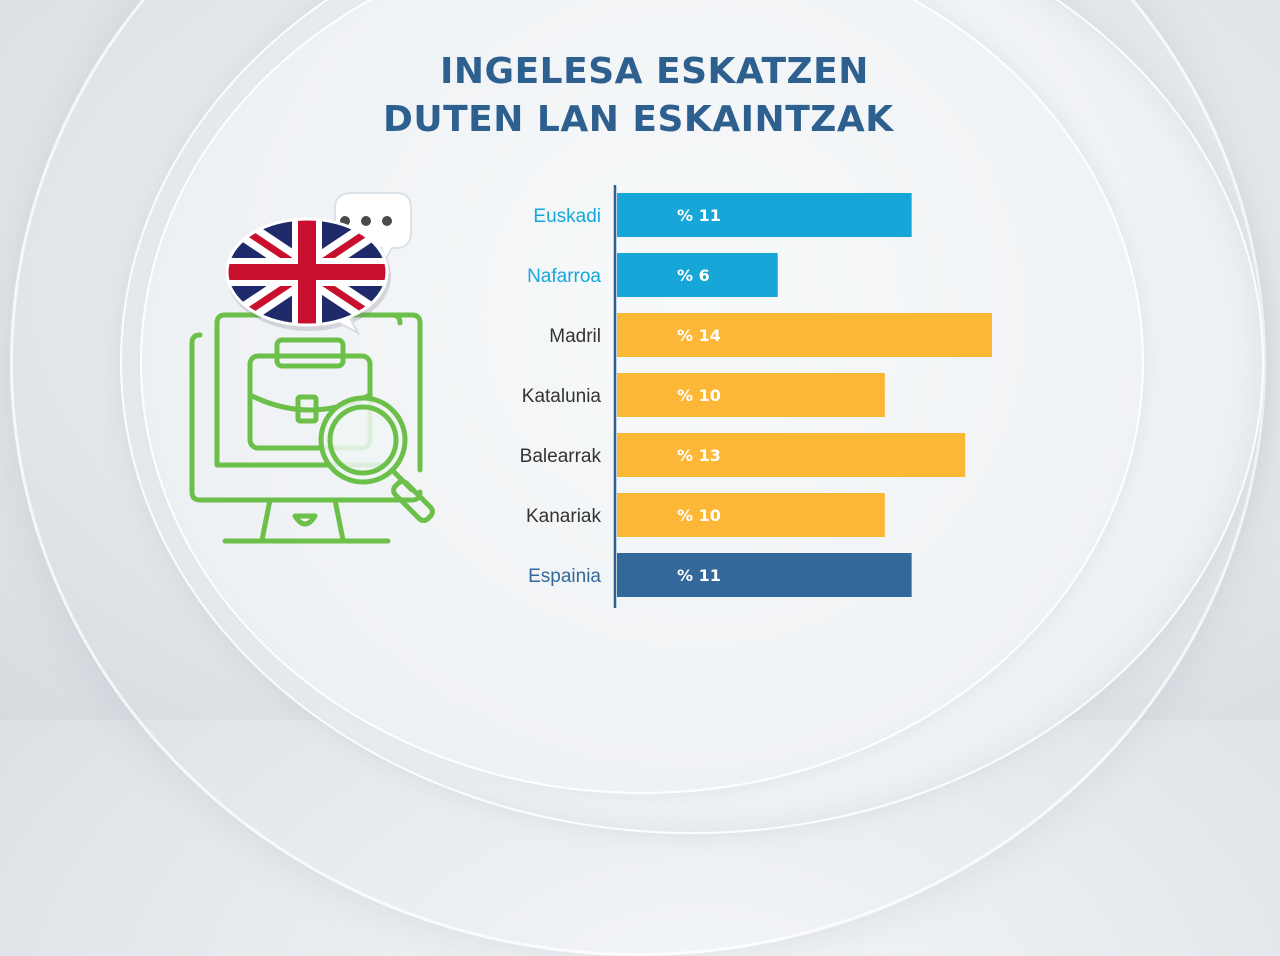  Describe the element at coordinates (699, 395) in the screenshot. I see `value-label-katalunia: % 10` at that location.